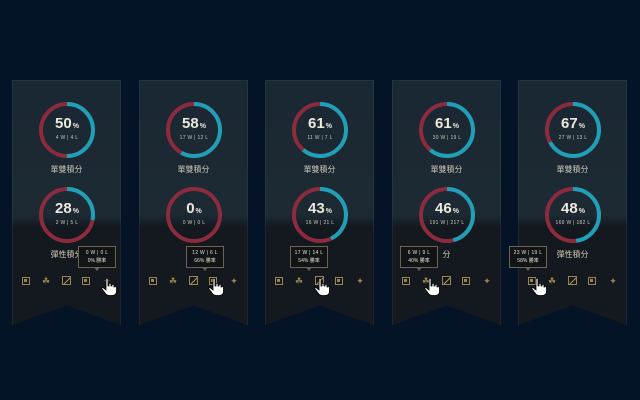 The height and width of the screenshot is (400, 640). I want to click on pager-dots, so click(319, 317).